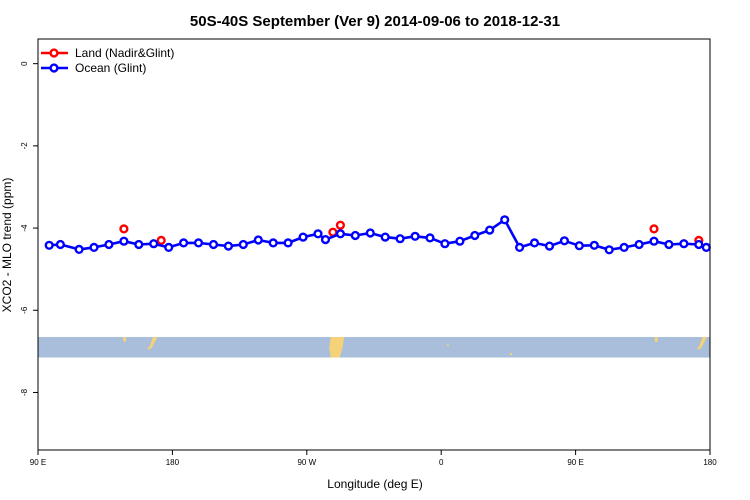  I want to click on x-axis-ticks: 90 E 180 90 W 0 90 E 180, so click(373, 458).